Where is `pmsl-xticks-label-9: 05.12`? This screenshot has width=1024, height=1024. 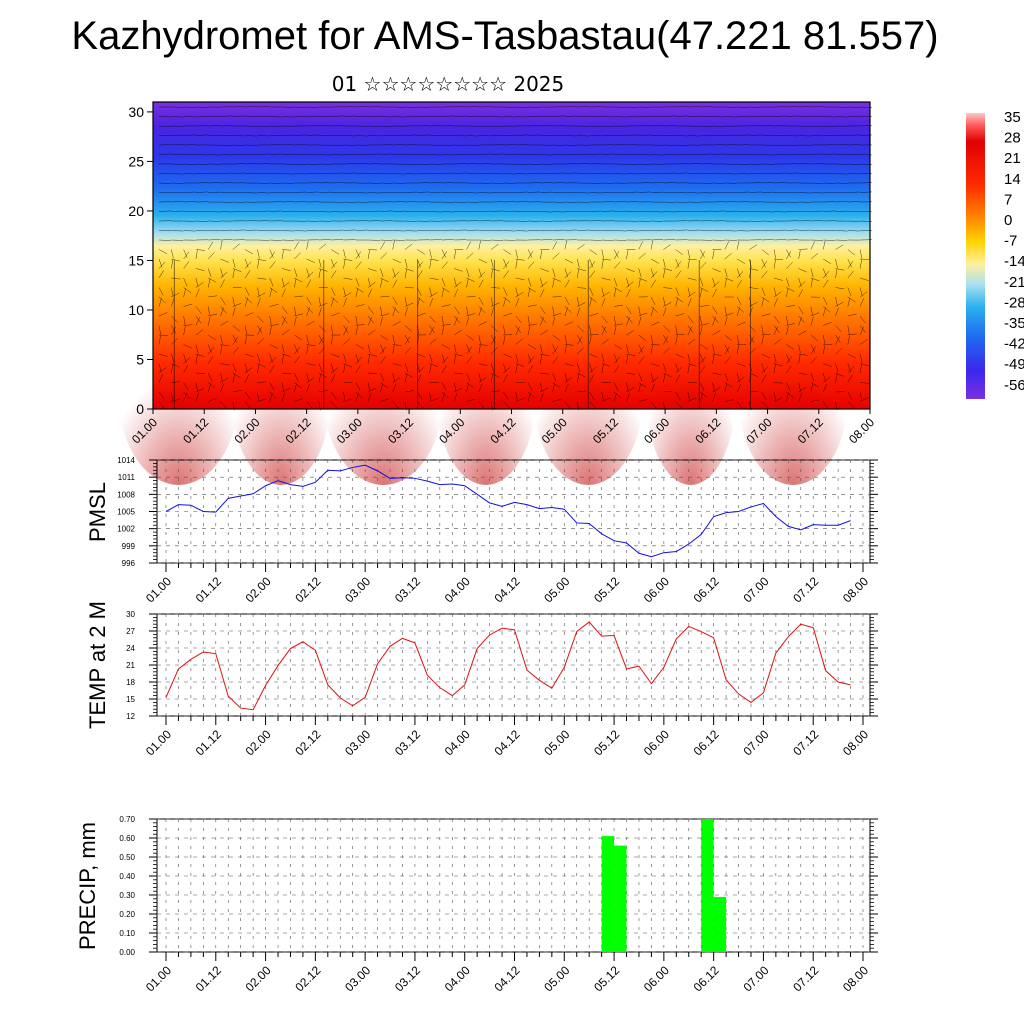
pmsl-xticks-label-9: 05.12 is located at coordinates (606, 589).